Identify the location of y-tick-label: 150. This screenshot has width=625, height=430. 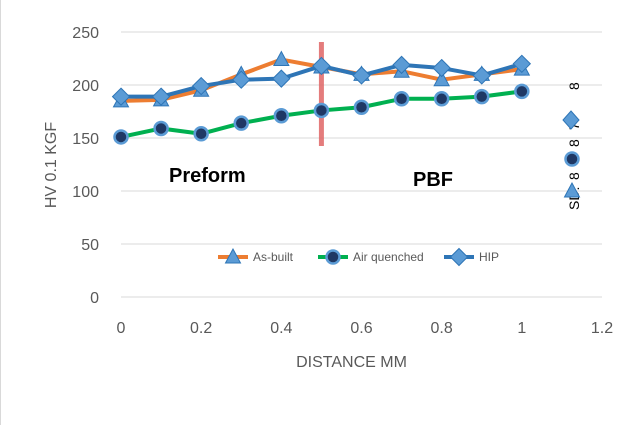
(85, 139).